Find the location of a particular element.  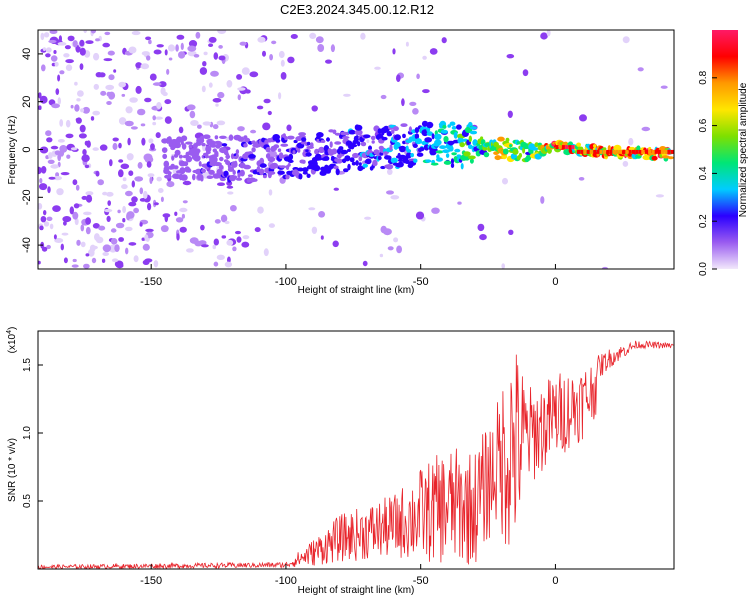

snr-ytick-label: 1.5 is located at coordinates (27, 365).